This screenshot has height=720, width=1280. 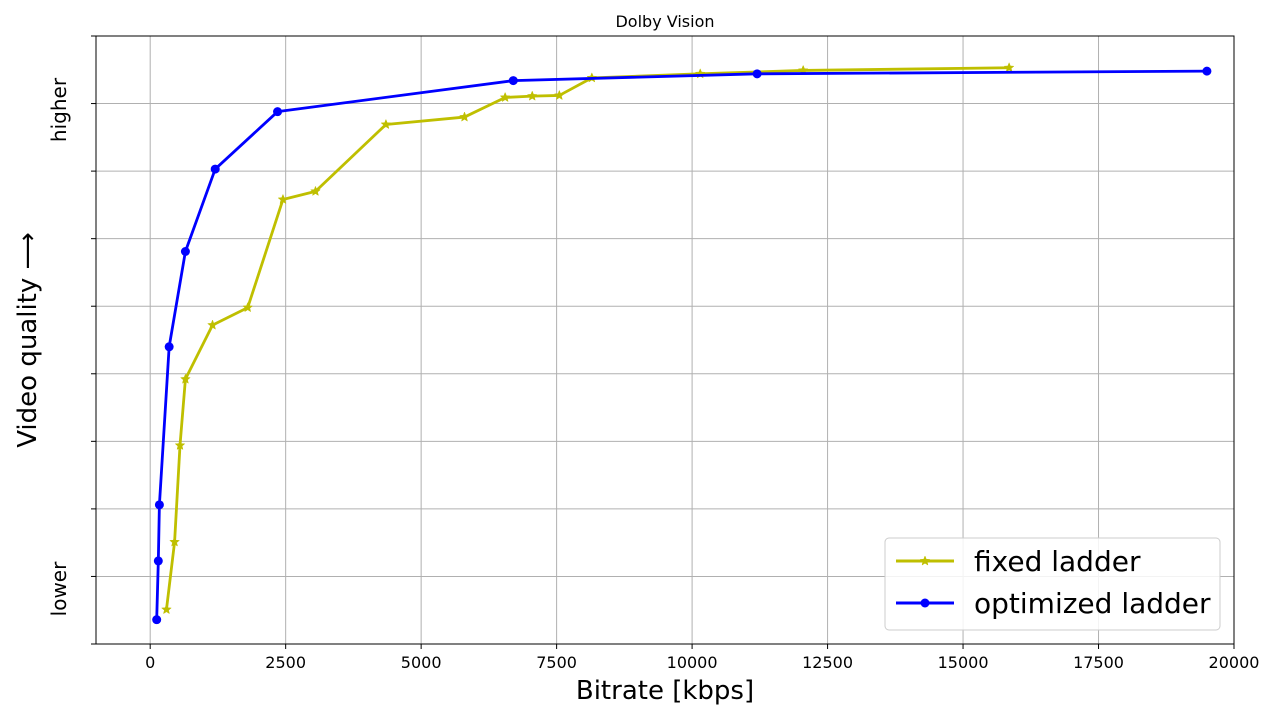 I want to click on legend-label-optimized-ladder: optimized ladder, so click(x=1092, y=603).